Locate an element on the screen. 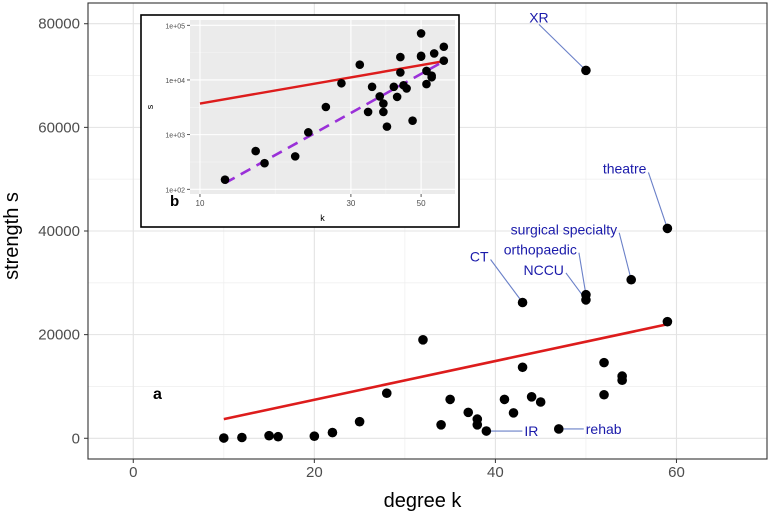 The height and width of the screenshot is (518, 777). inset-y-tick-label: 1e+02 is located at coordinates (175, 190).